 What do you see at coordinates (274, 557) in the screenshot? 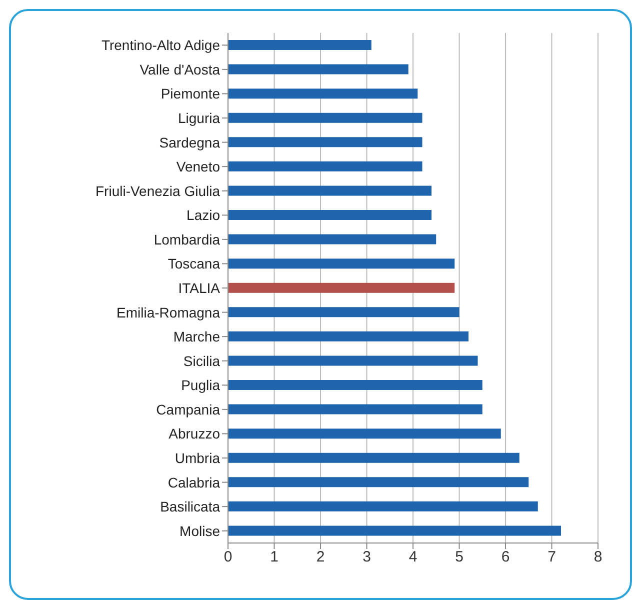
I see `x-tick-label: 1` at bounding box center [274, 557].